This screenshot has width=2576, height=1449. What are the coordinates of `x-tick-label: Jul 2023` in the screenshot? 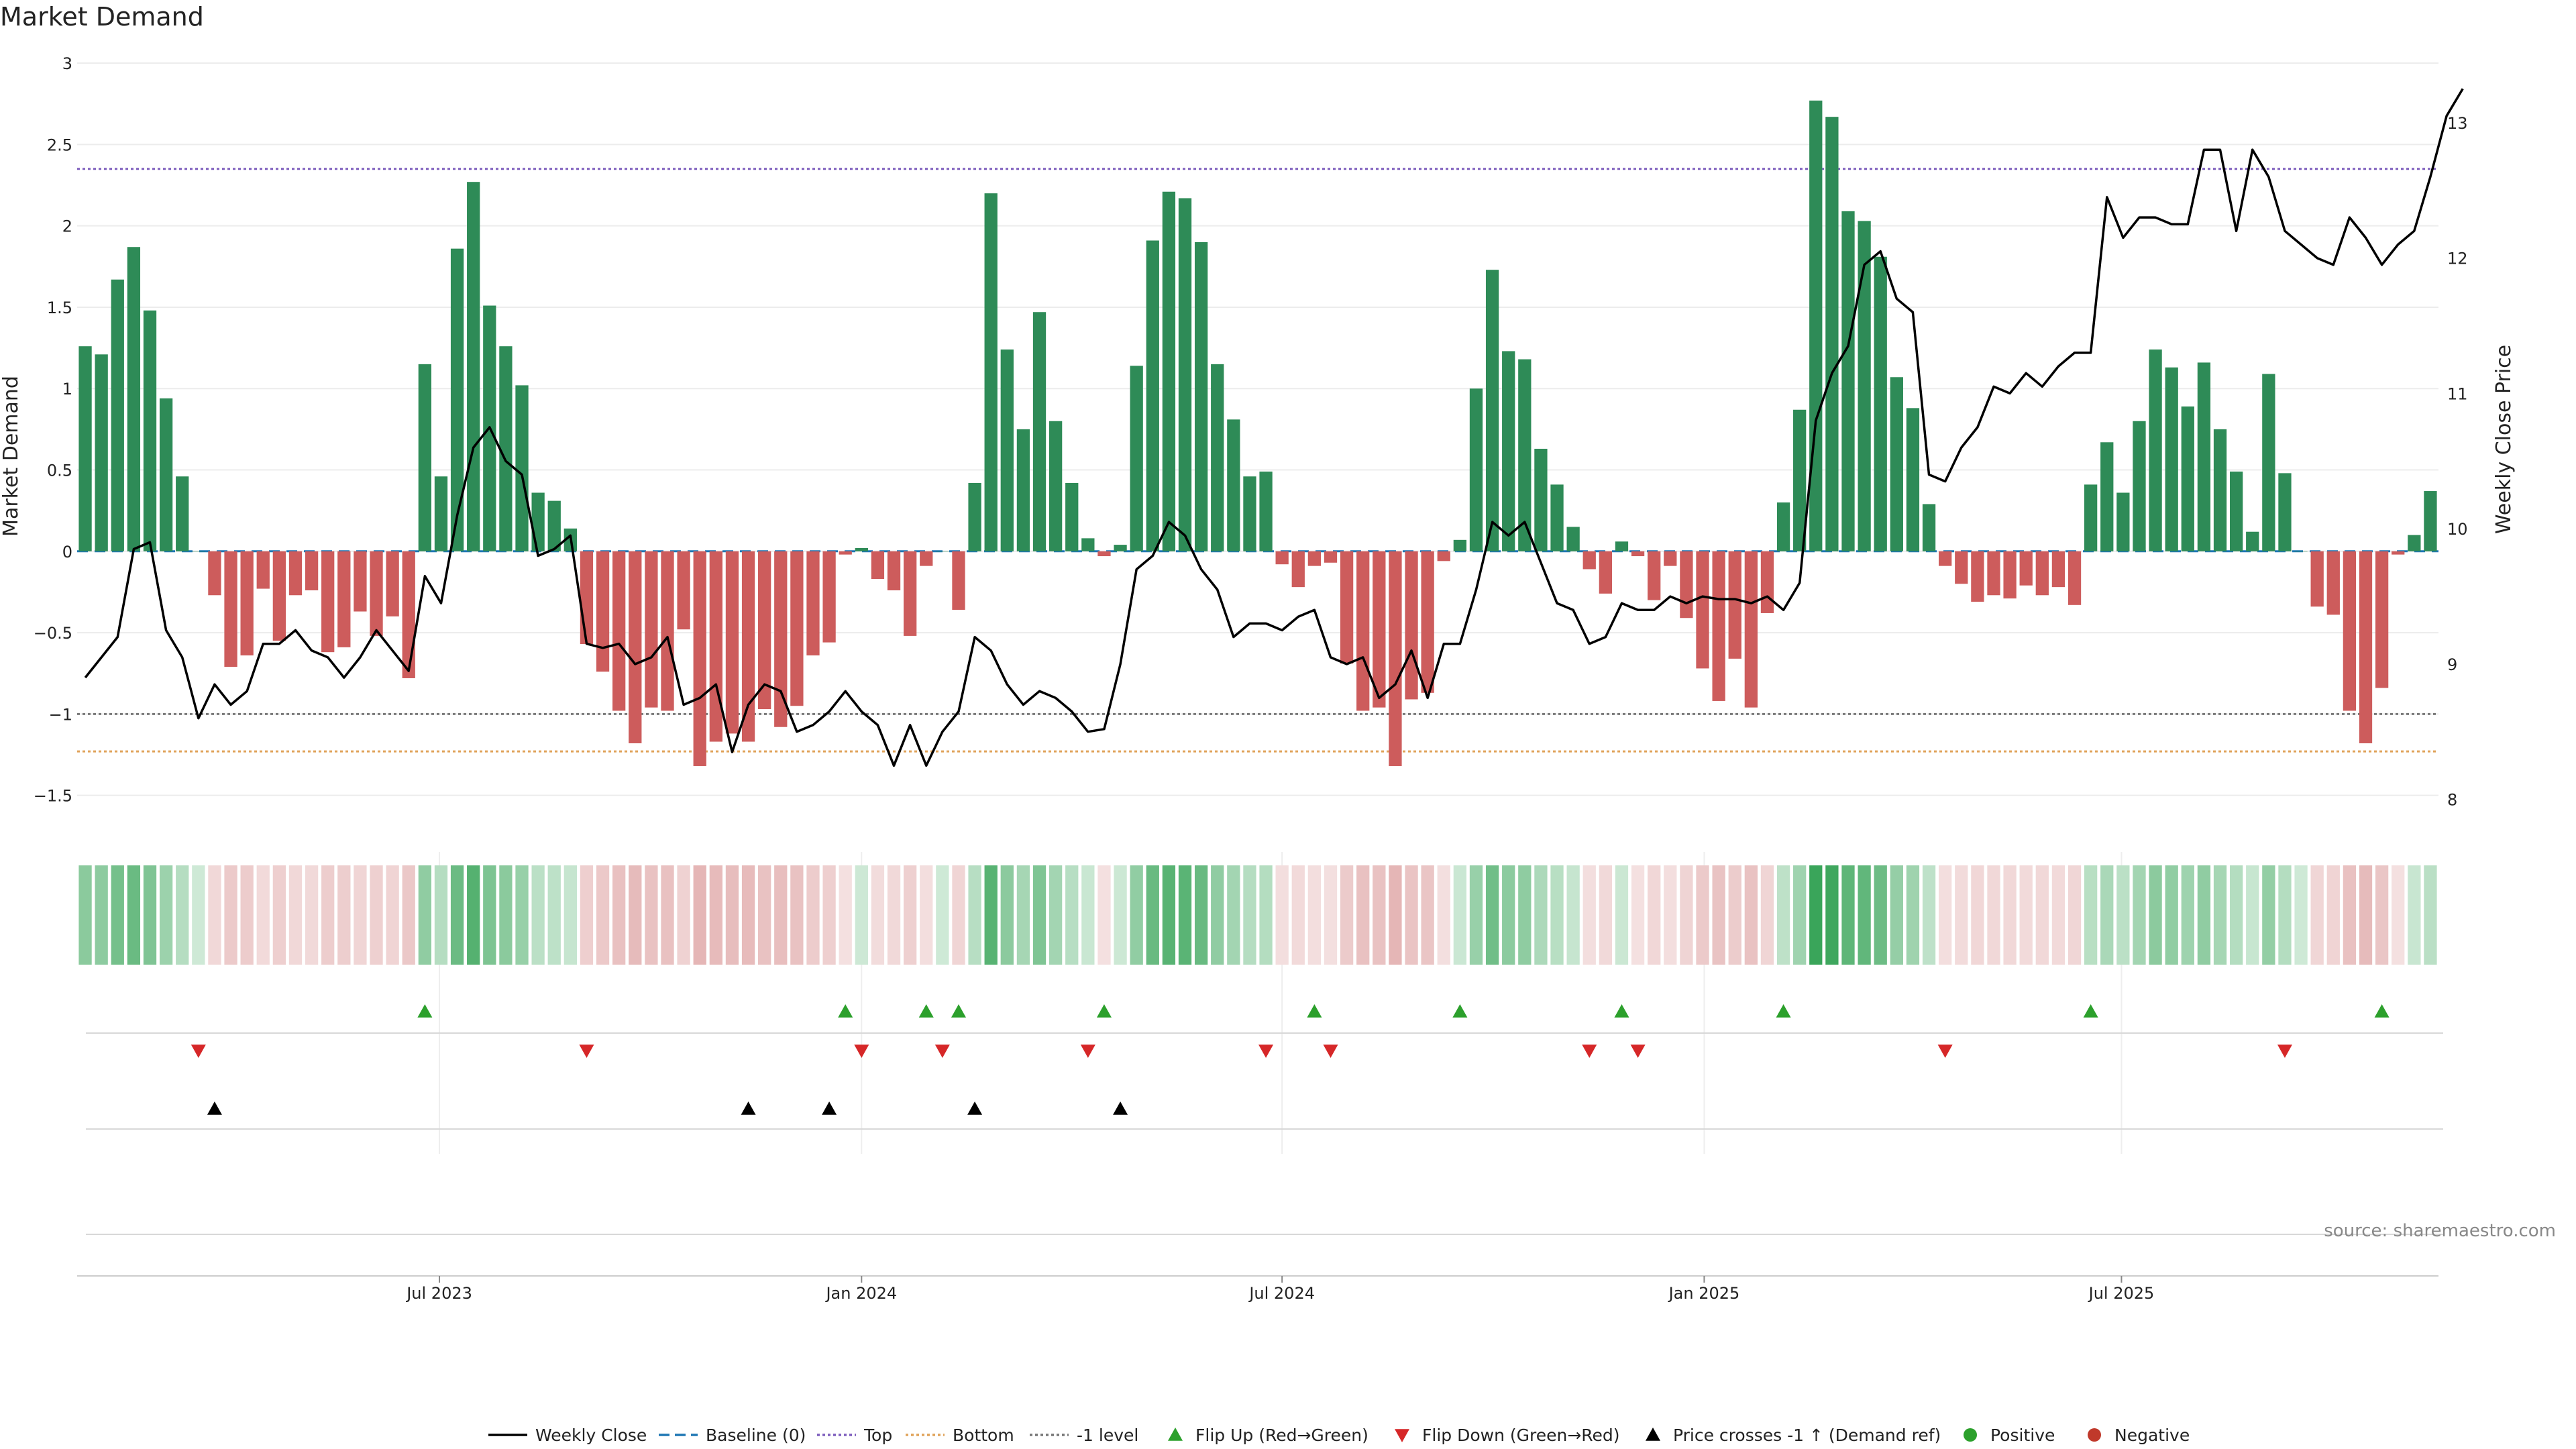 It's located at (438, 1293).